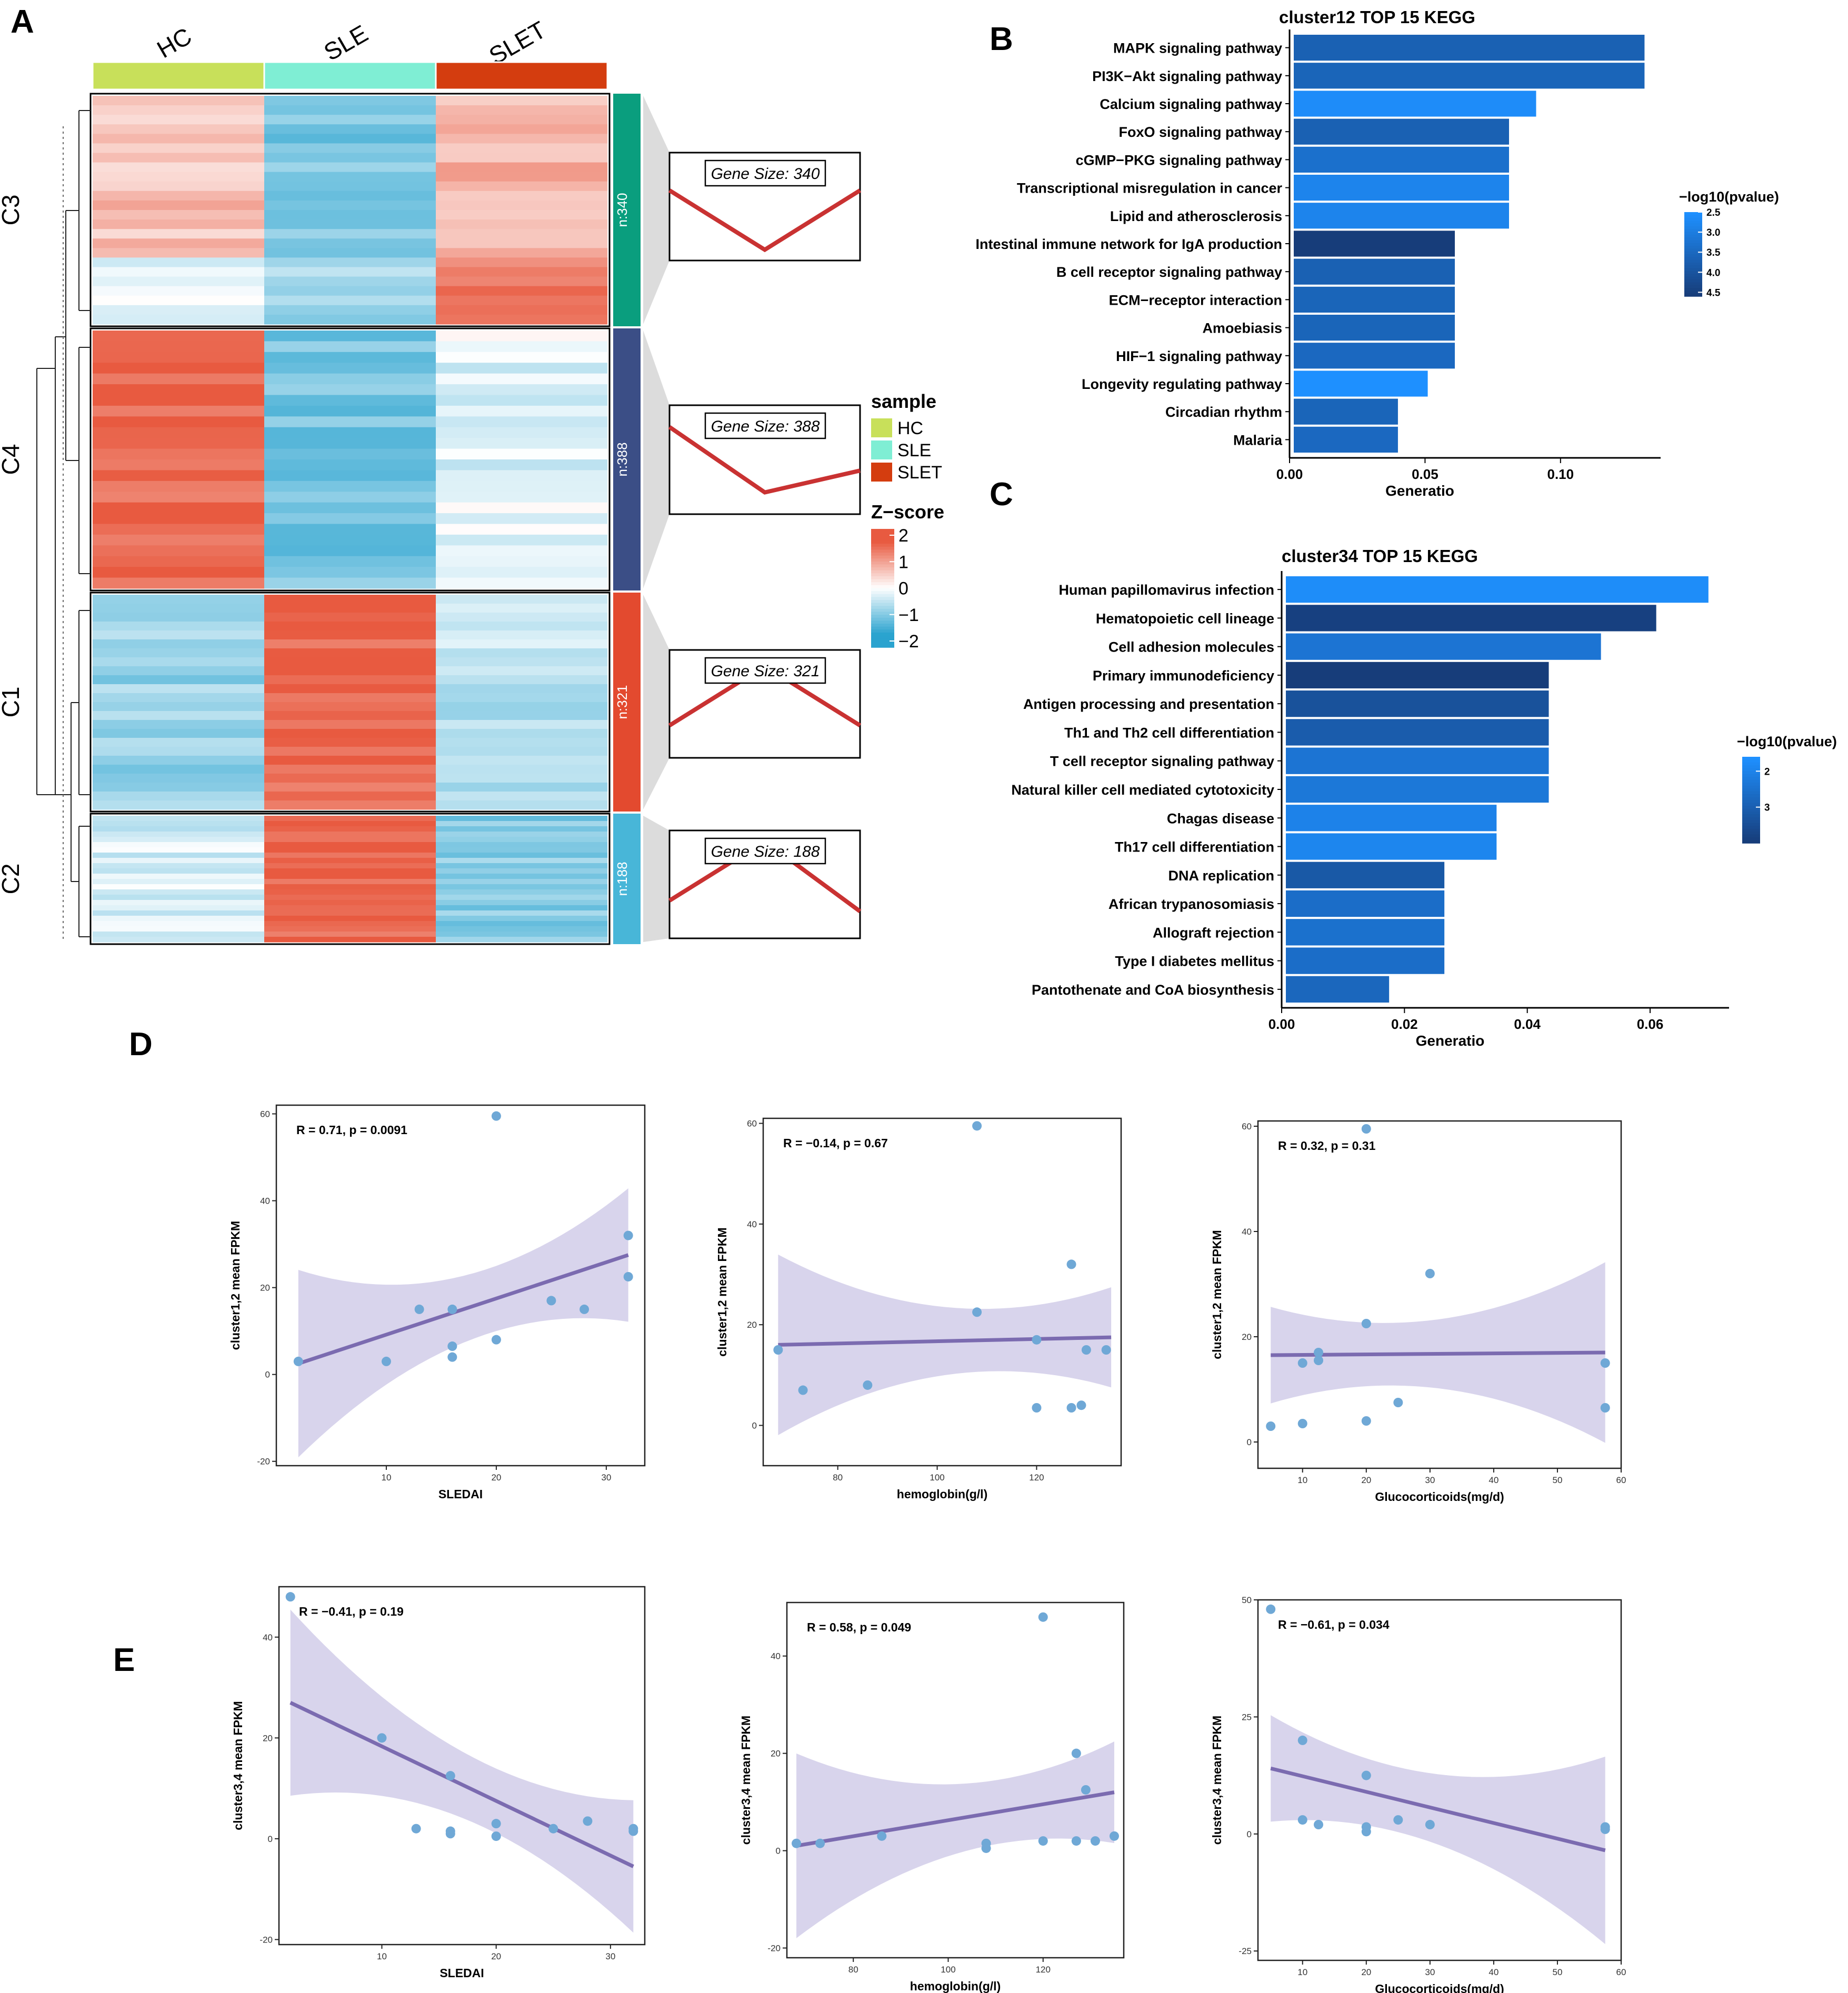 This screenshot has height=1993, width=1848. I want to click on category-label: cGMP−PKG signaling pathway, so click(1179, 160).